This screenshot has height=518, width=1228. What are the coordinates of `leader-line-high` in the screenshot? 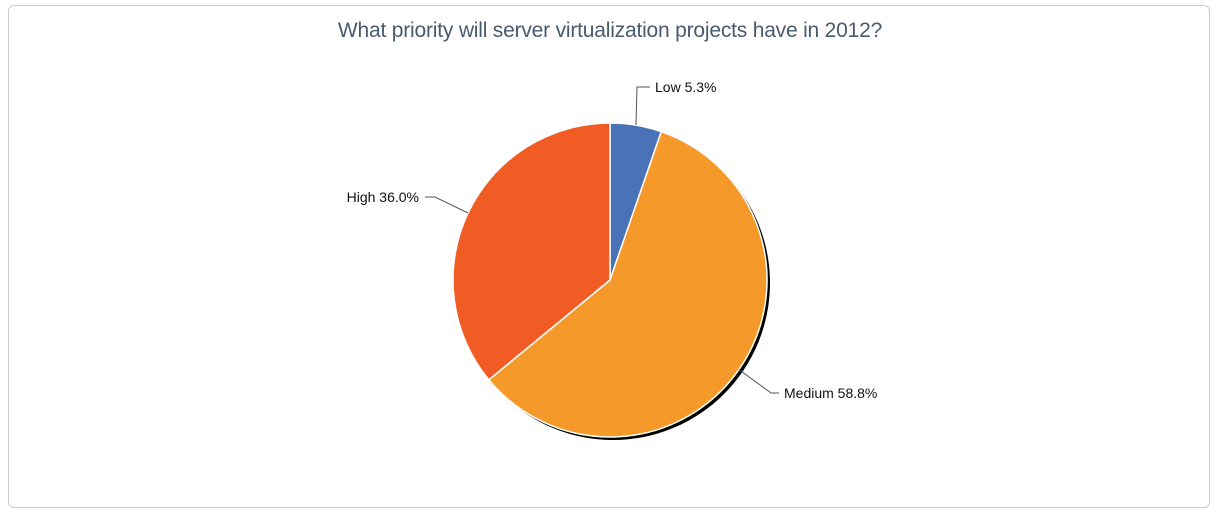 It's located at (447, 205).